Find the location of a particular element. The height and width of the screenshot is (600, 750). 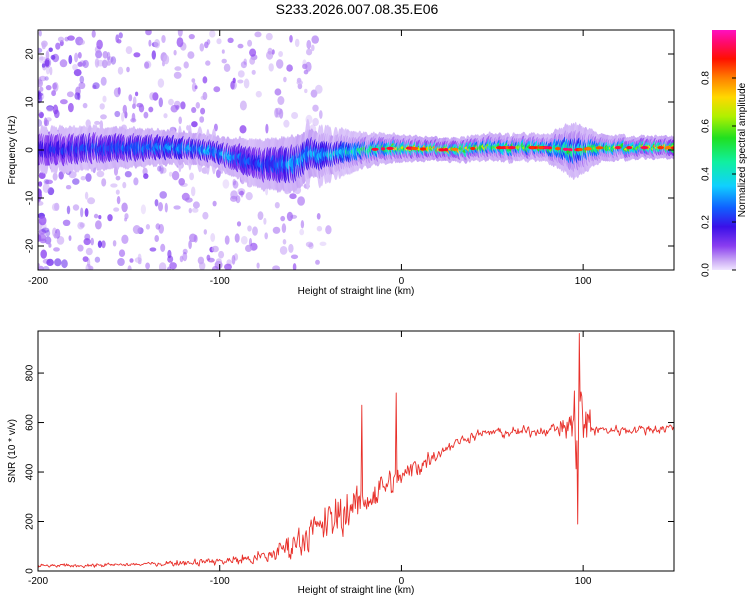

snr-y-tick-label: 0 is located at coordinates (30, 571).